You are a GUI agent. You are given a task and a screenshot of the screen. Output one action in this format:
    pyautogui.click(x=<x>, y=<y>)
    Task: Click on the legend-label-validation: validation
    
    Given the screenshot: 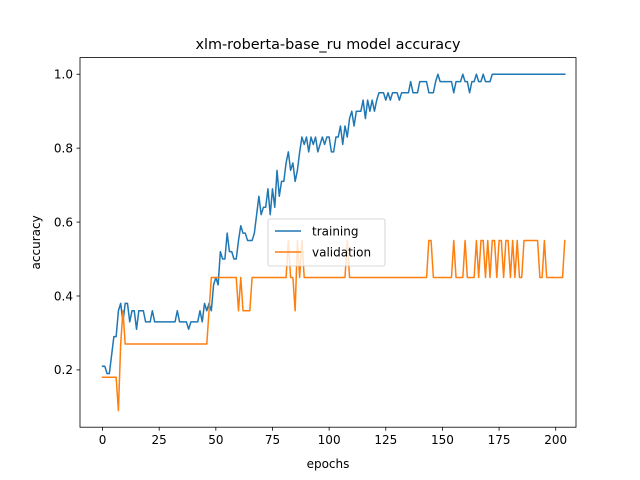 What is the action you would take?
    pyautogui.click(x=341, y=252)
    